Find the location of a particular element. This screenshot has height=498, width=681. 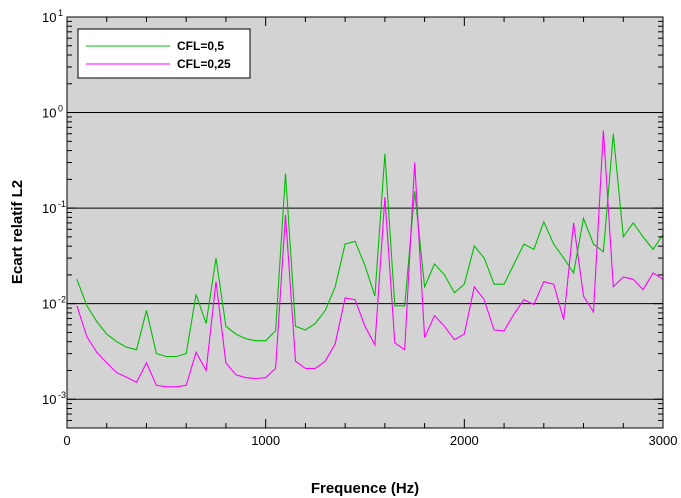

legend-box is located at coordinates (164, 53).